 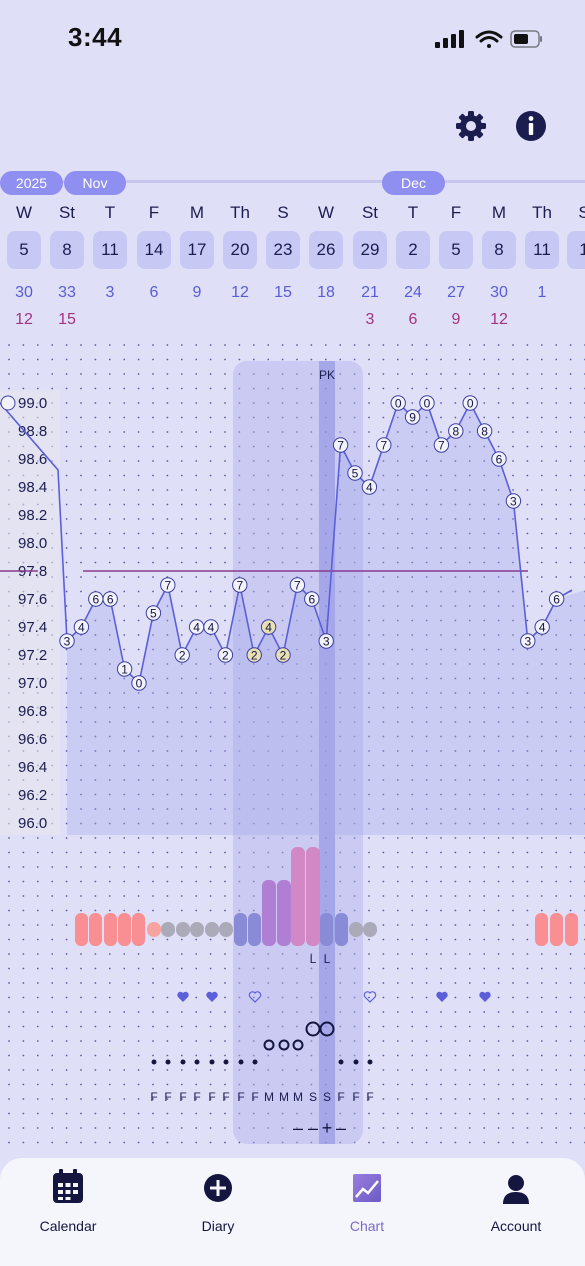 What do you see at coordinates (413, 183) in the screenshot?
I see `month-pill-dec: Dec` at bounding box center [413, 183].